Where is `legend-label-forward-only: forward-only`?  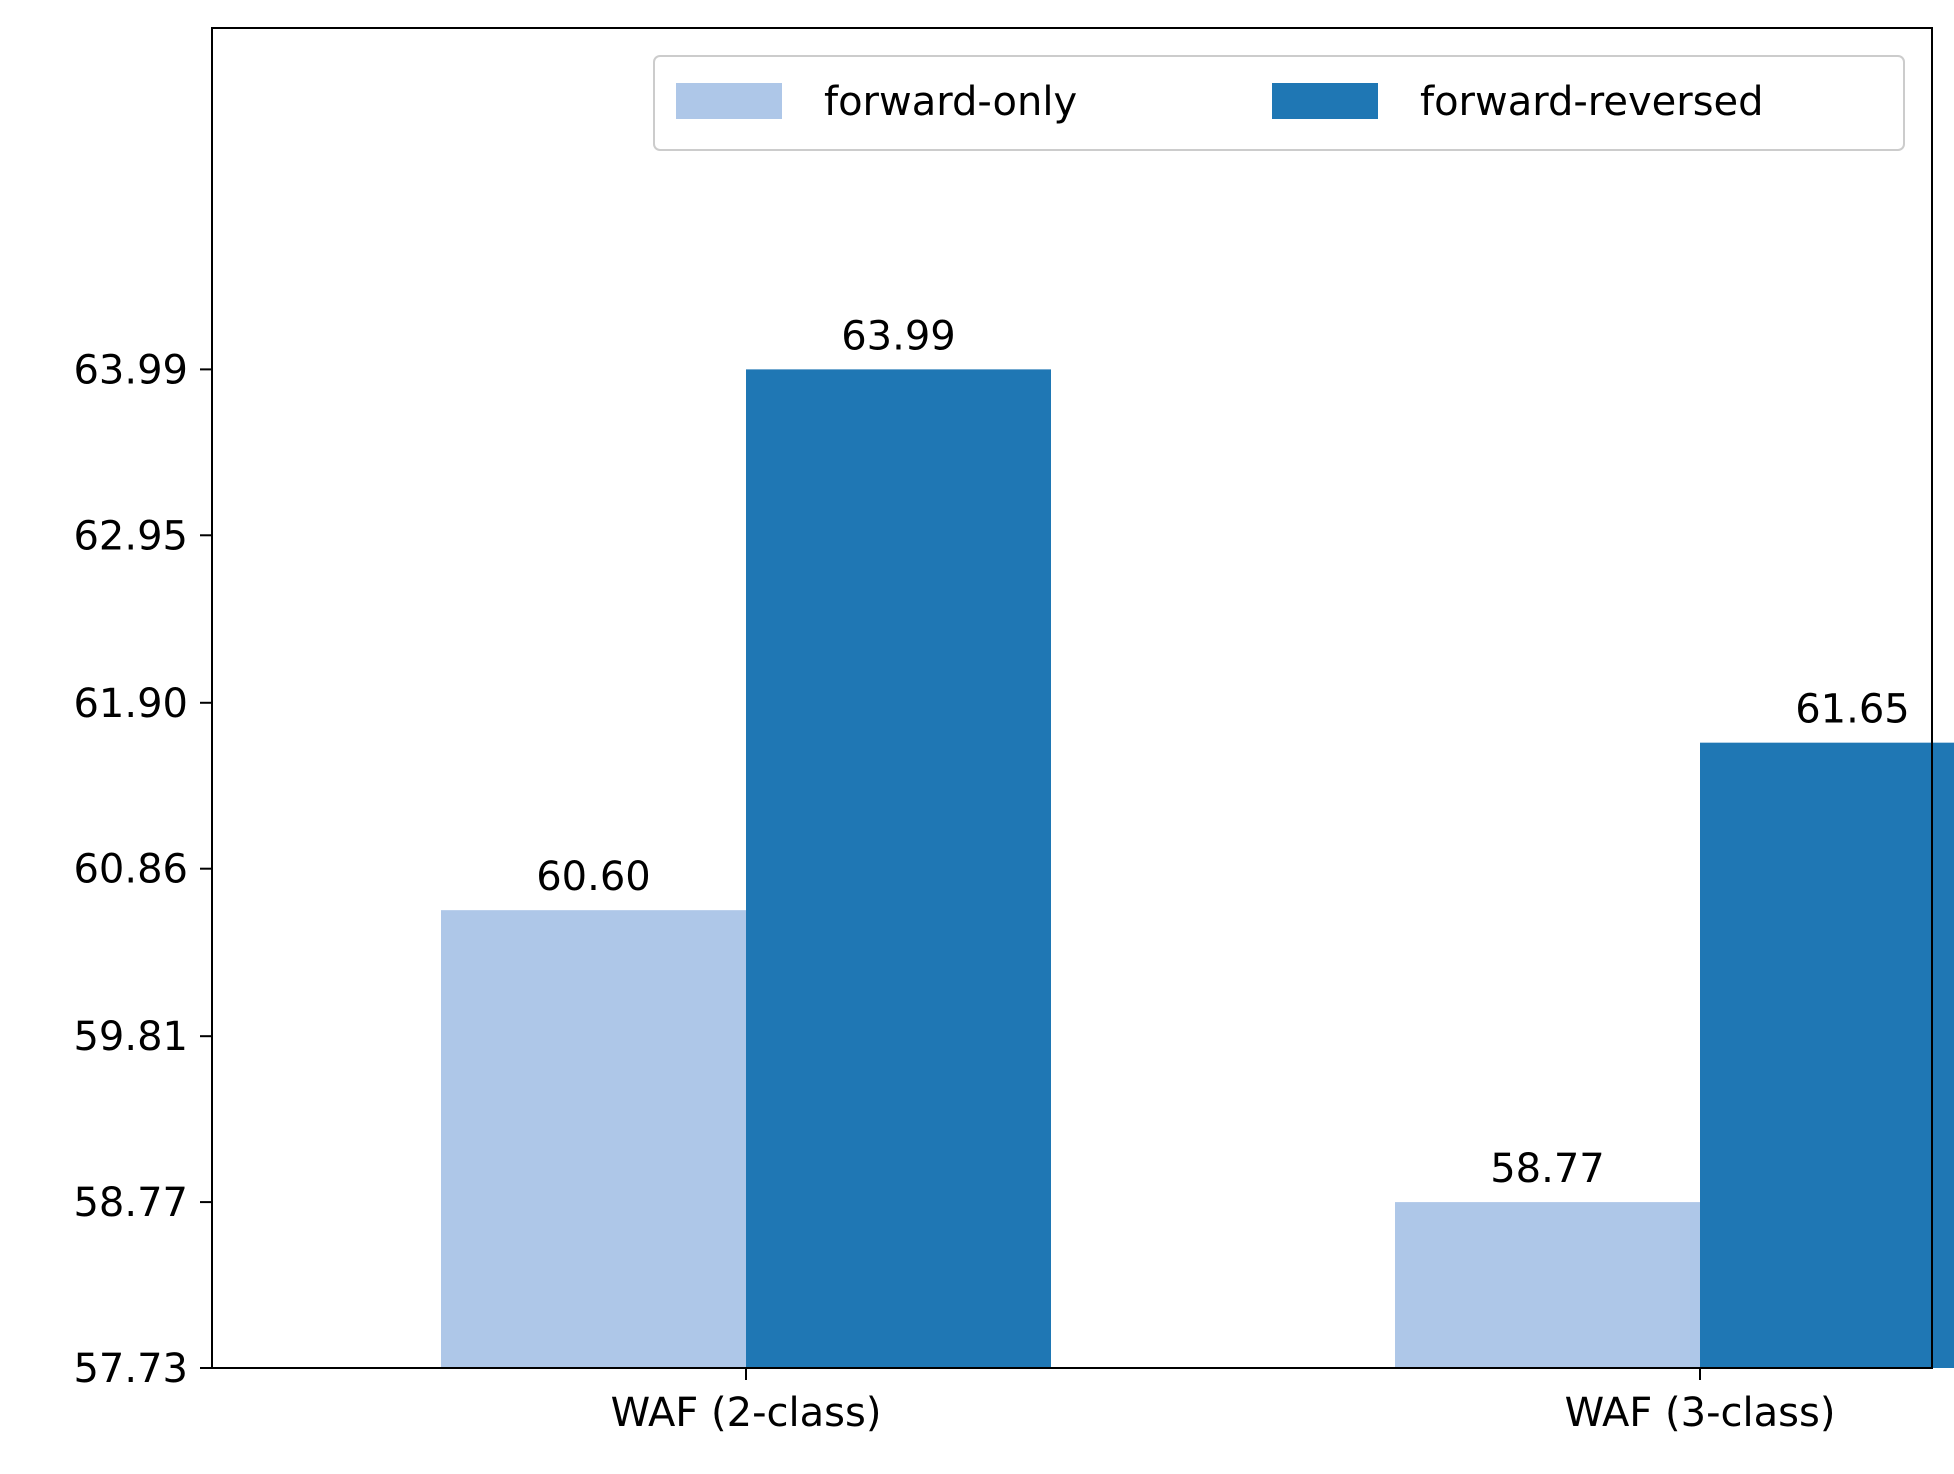 legend-label-forward-only: forward-only is located at coordinates (950, 102).